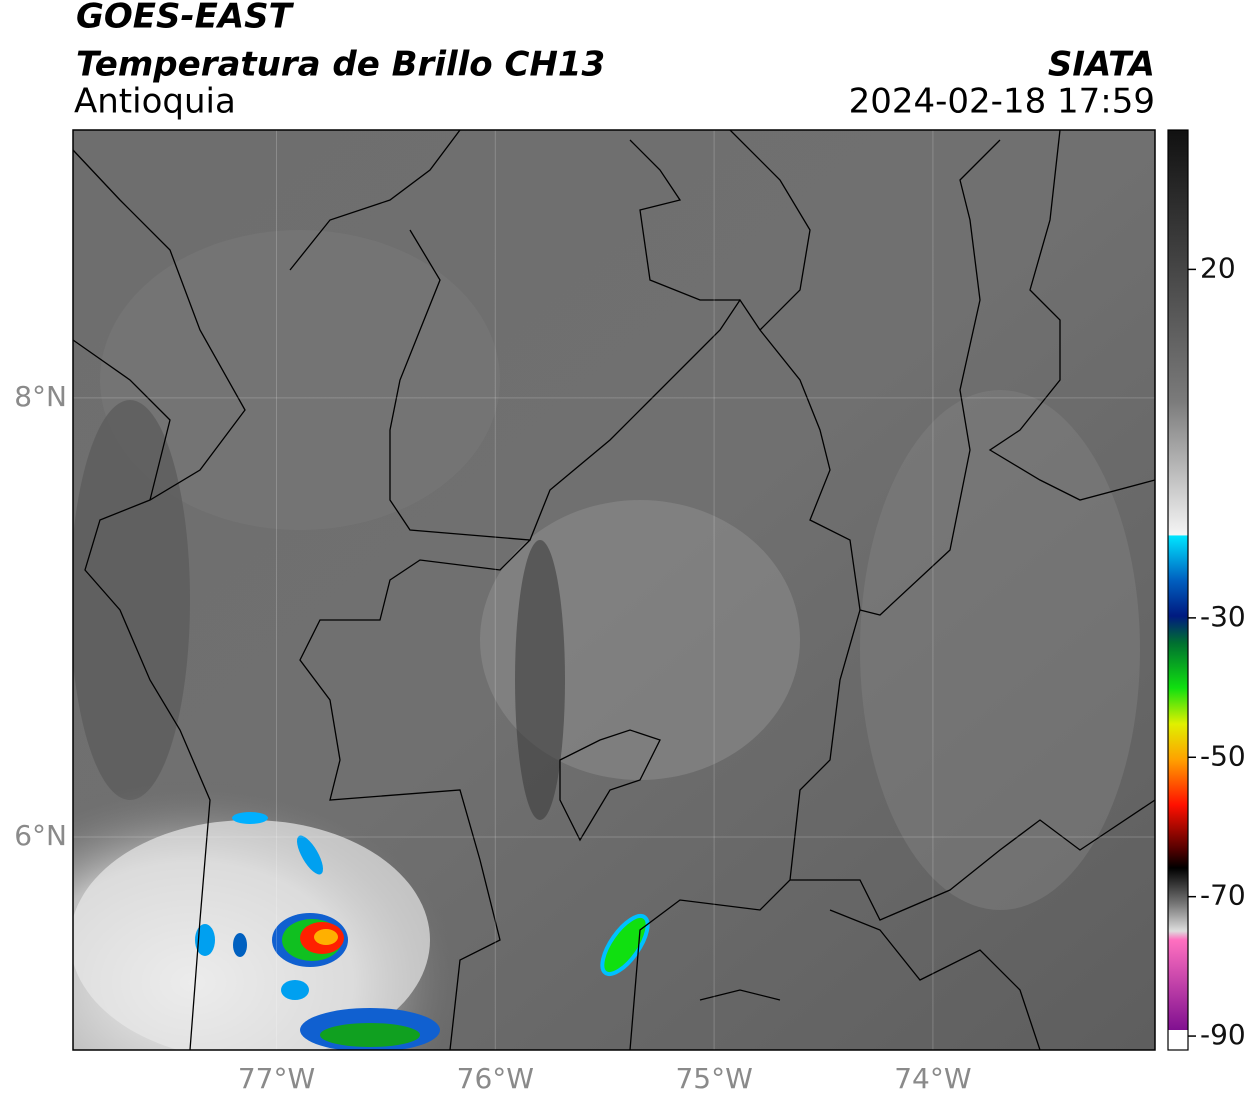 Image resolution: width=1252 pixels, height=1103 pixels. What do you see at coordinates (155, 102) in the screenshot?
I see `region: Antioquia` at bounding box center [155, 102].